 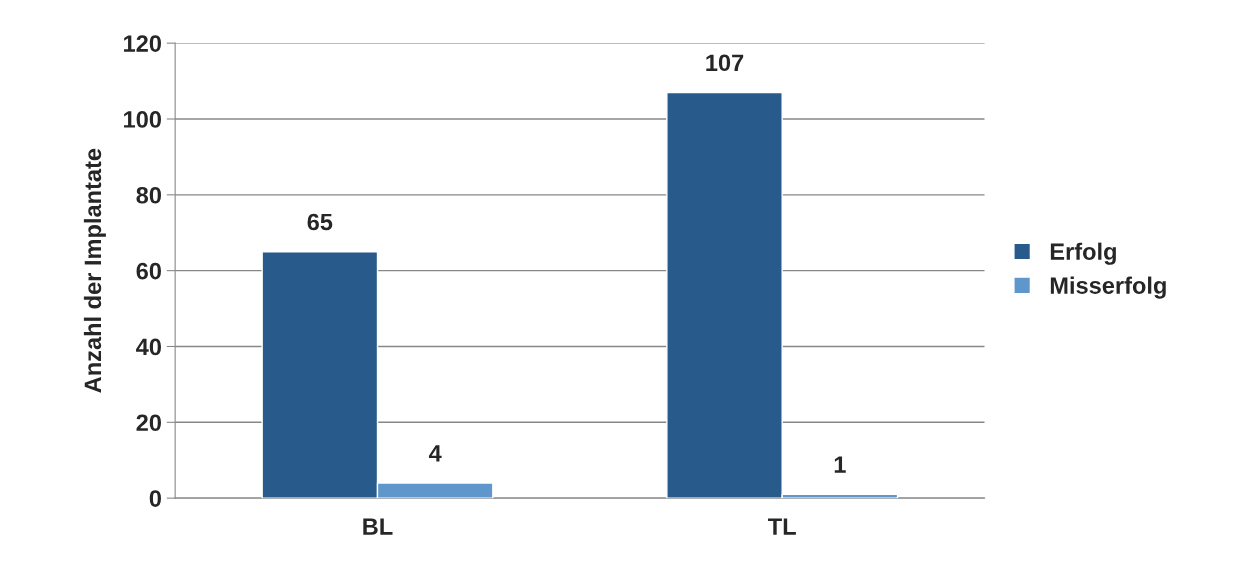 What do you see at coordinates (155, 498) in the screenshot?
I see `y-tick-label: 0` at bounding box center [155, 498].